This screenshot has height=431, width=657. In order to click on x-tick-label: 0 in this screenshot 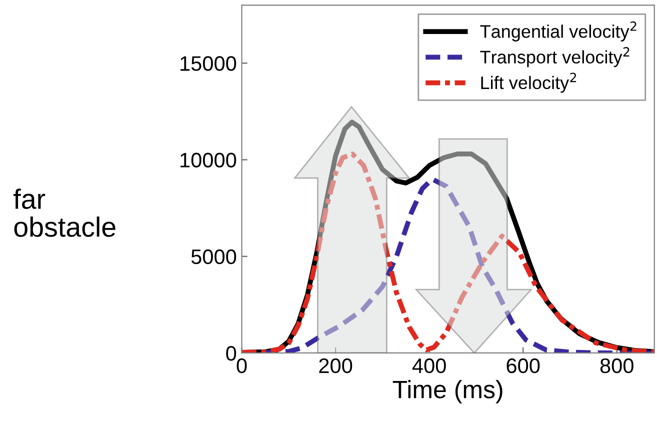, I will do `click(241, 366)`.